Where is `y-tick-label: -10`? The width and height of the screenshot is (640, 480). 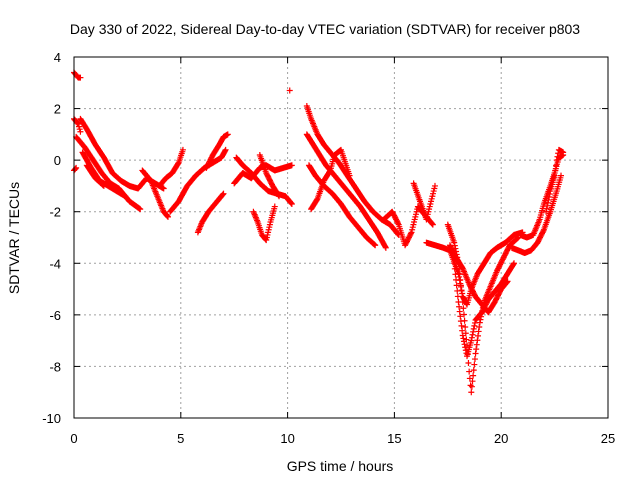 y-tick-label: -10 is located at coordinates (51, 418).